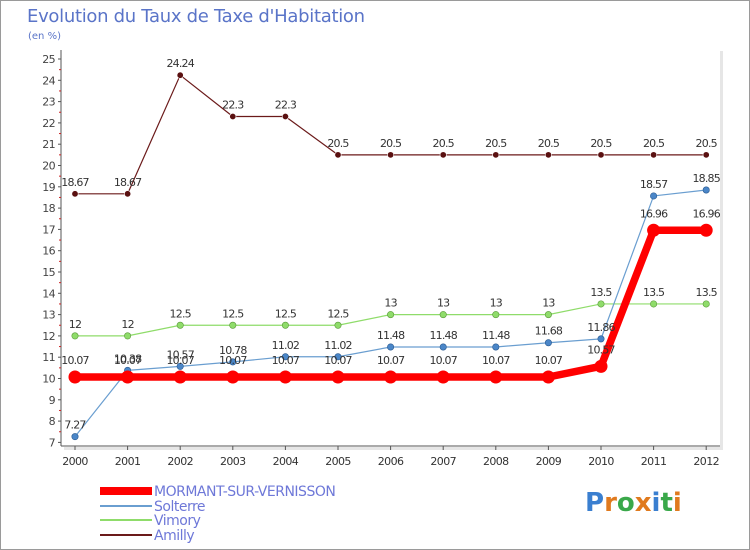 This screenshot has width=750, height=550. Describe the element at coordinates (706, 461) in the screenshot. I see `x-tick-label: 2012` at that location.